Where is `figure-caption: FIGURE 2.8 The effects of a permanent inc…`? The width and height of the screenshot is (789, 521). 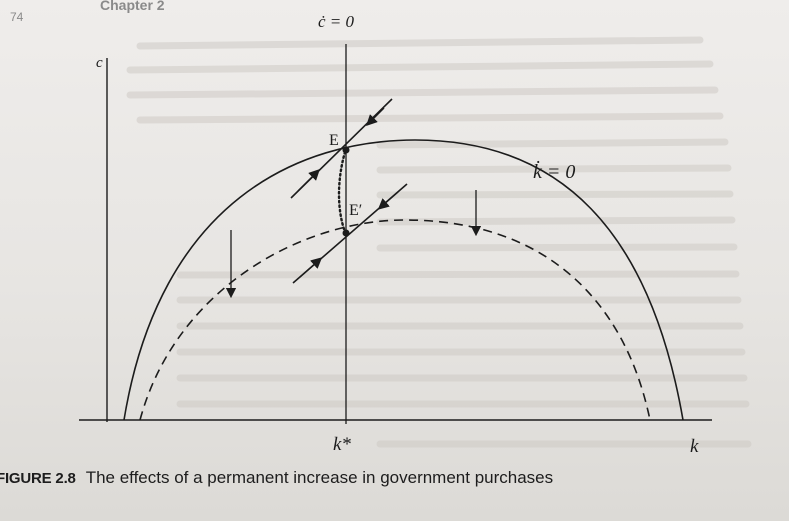 figure-caption: FIGURE 2.8 The effects of a permanent inc… is located at coordinates (276, 478).